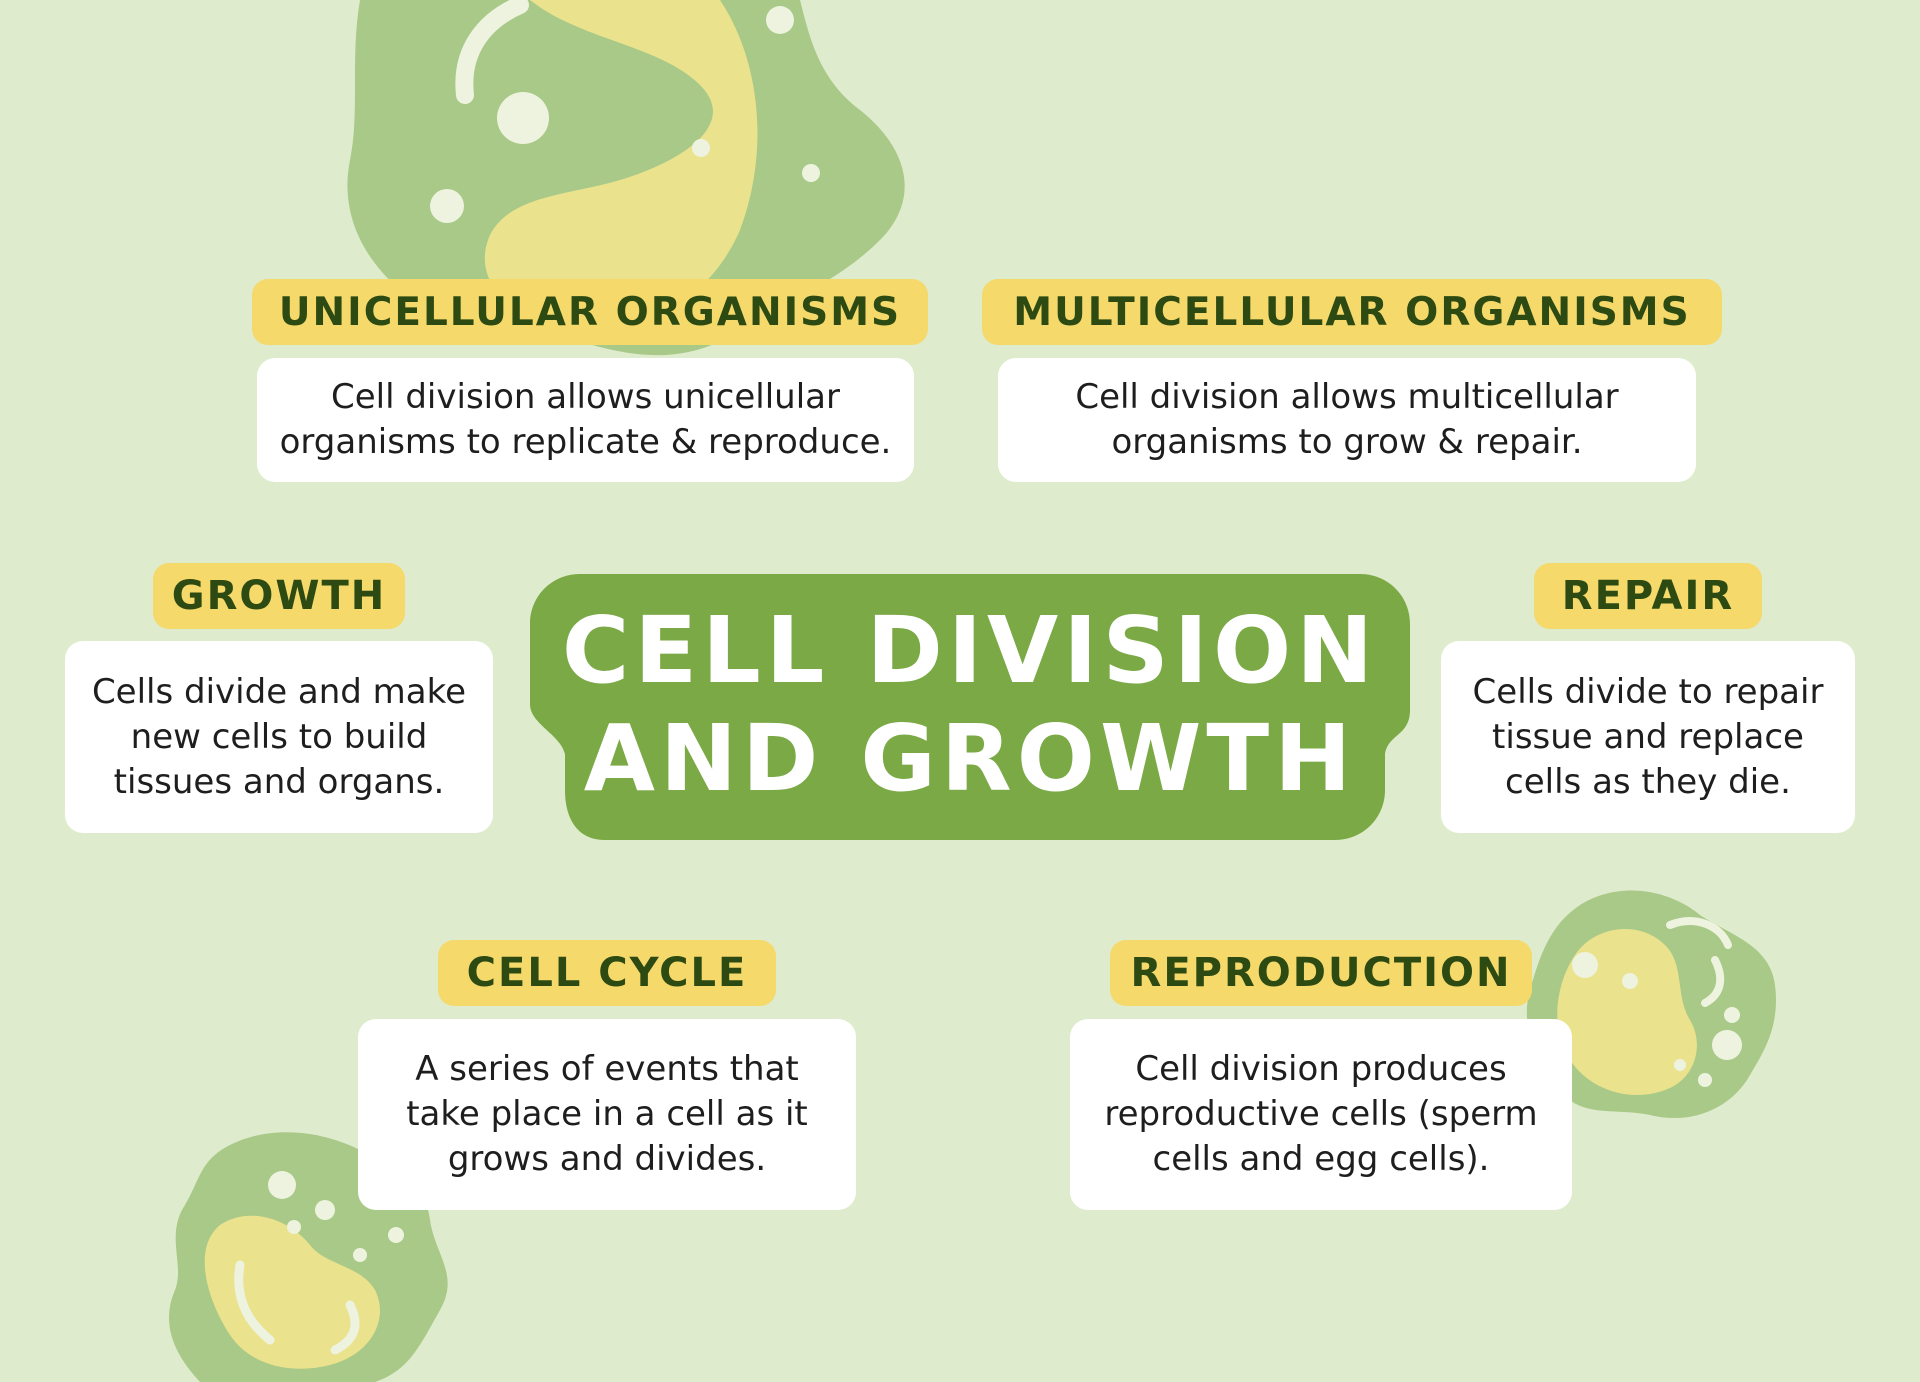 The width and height of the screenshot is (1920, 1382). I want to click on title-box, so click(970, 707).